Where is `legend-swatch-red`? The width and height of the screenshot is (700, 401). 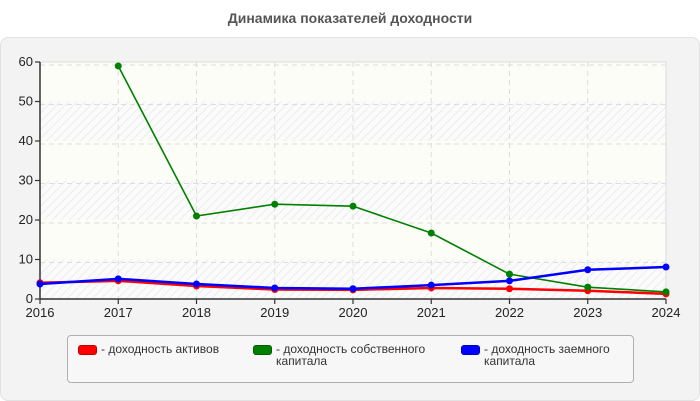
legend-swatch-red is located at coordinates (87, 350).